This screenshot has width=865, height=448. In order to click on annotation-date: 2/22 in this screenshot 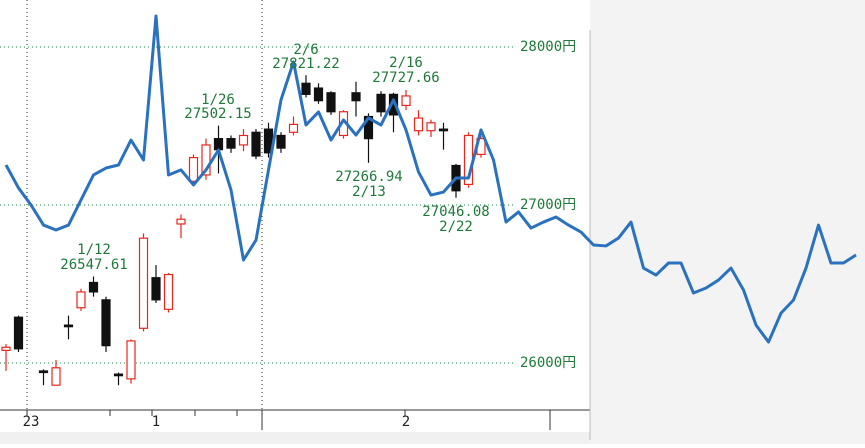, I will do `click(456, 227)`.